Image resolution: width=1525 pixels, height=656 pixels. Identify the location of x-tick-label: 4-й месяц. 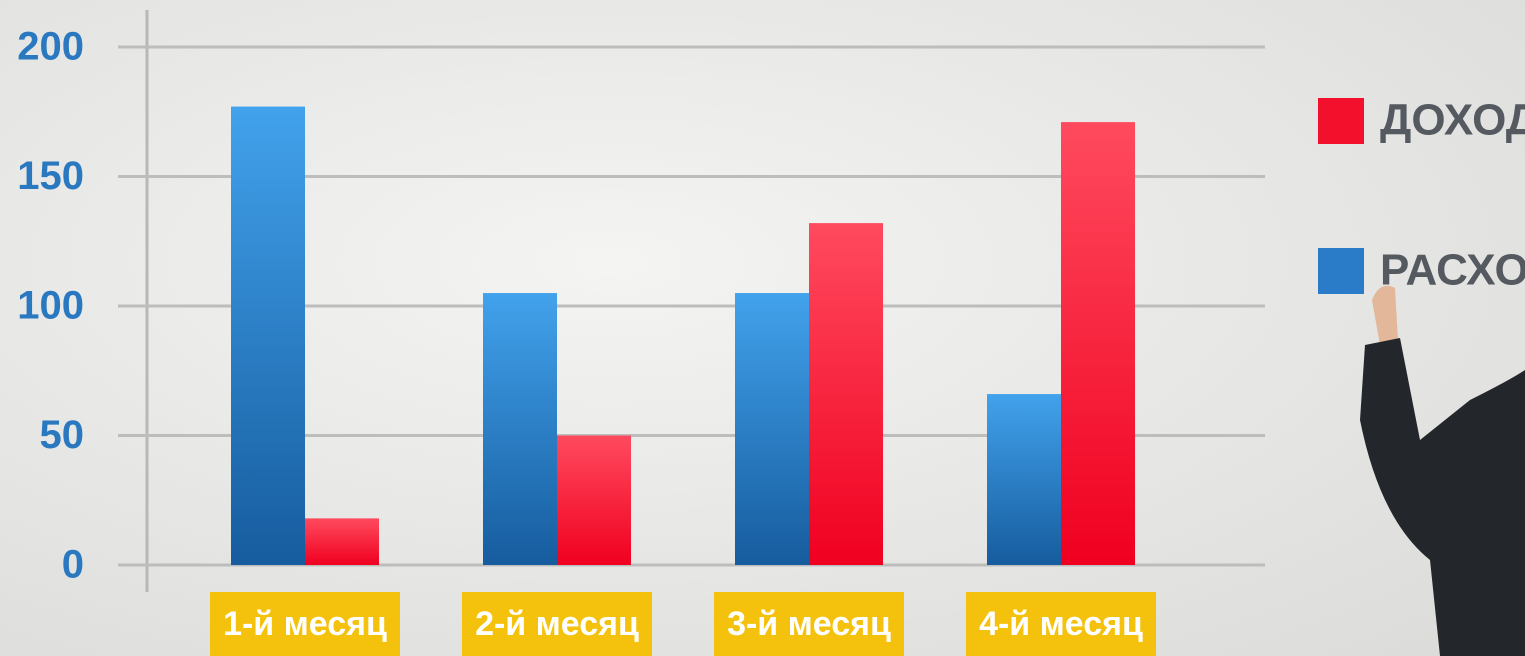
(1061, 624).